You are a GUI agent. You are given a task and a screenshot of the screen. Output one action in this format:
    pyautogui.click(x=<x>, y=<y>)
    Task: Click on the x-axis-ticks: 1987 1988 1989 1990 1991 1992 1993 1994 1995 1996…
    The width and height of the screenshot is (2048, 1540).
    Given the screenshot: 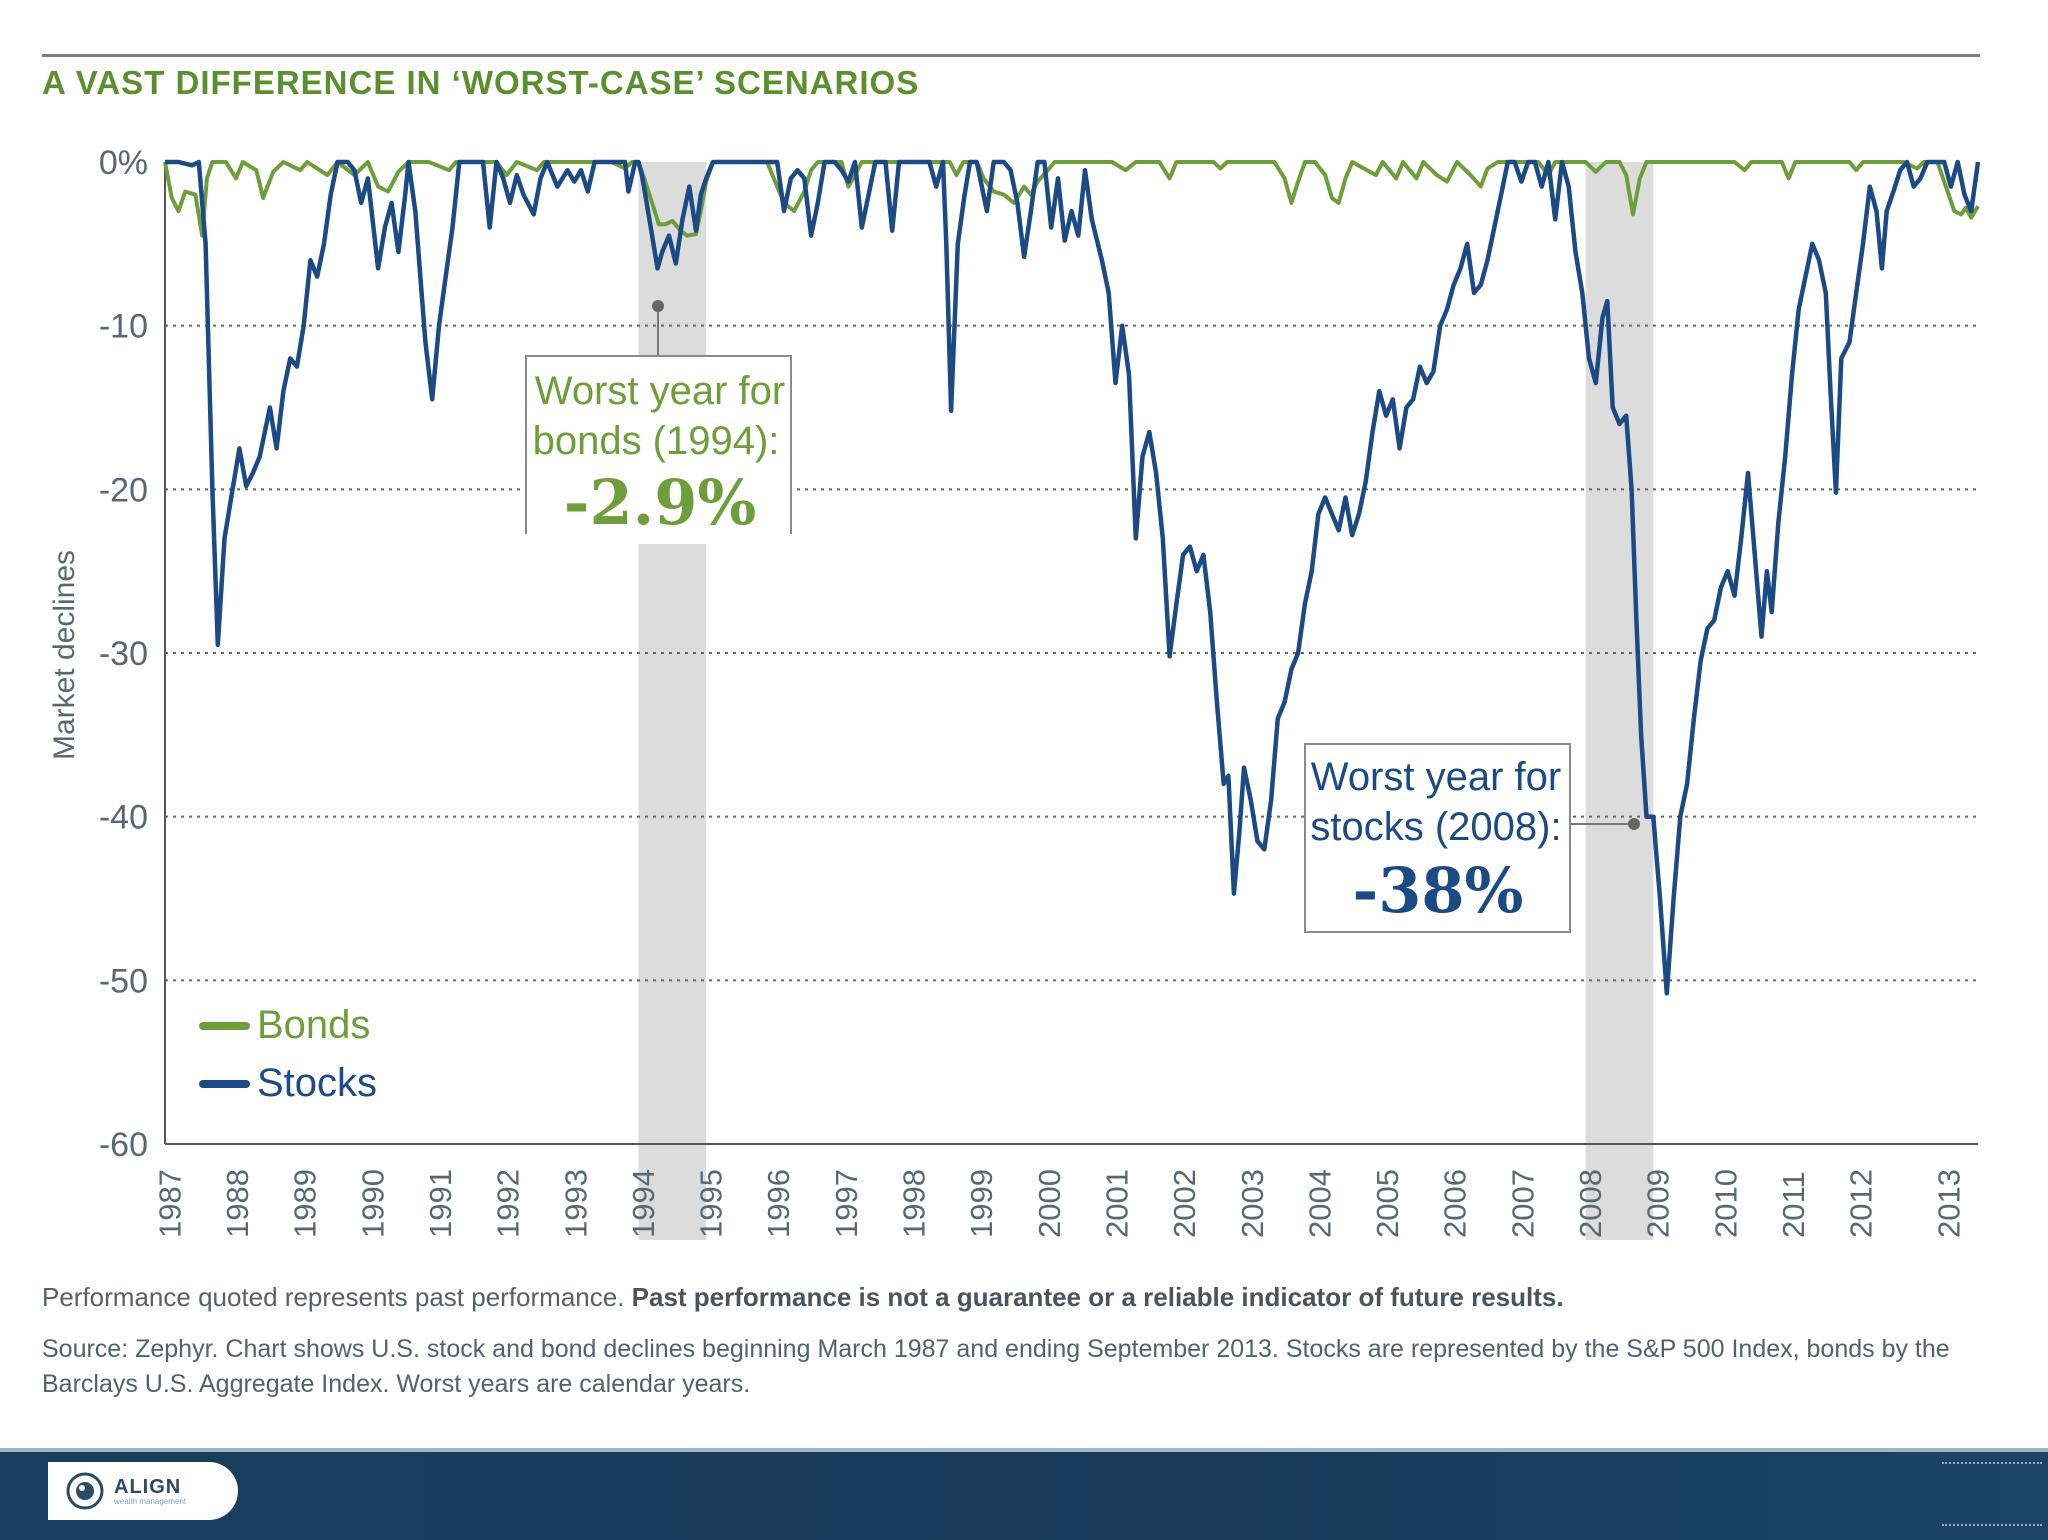 What is the action you would take?
    pyautogui.click(x=1059, y=1203)
    